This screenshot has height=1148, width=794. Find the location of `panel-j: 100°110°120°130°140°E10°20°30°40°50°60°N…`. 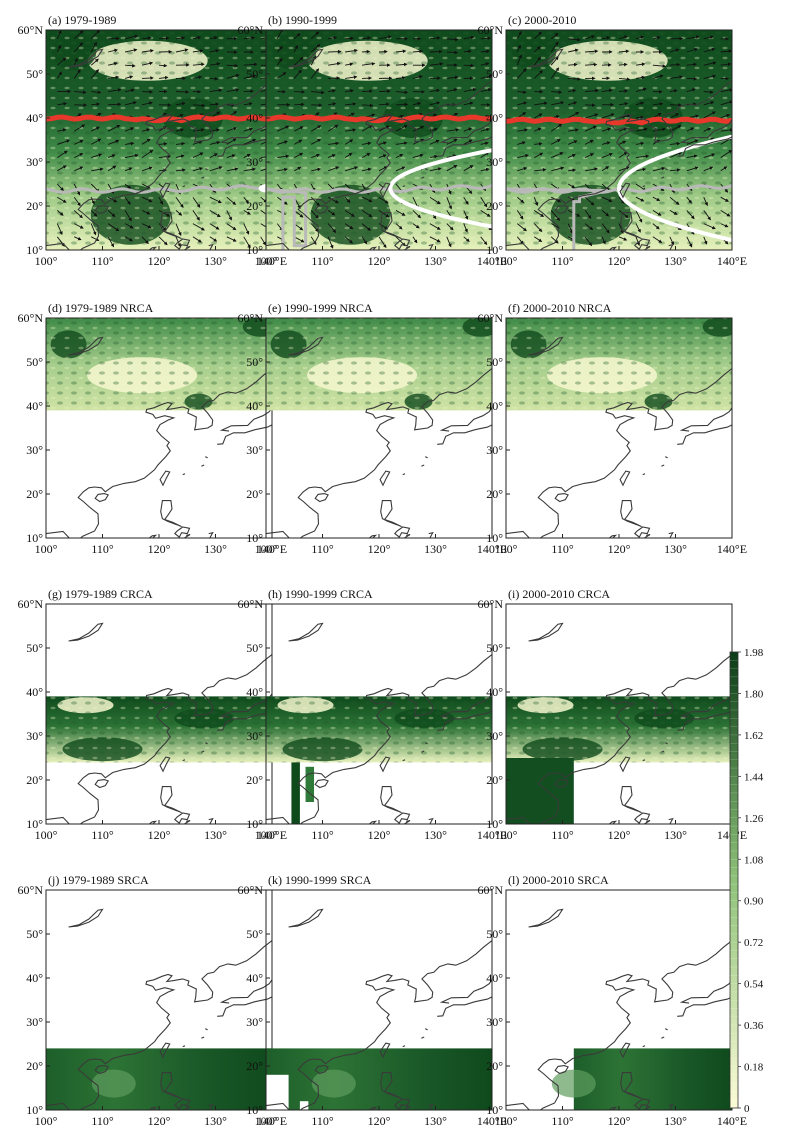

panel-j: 100°110°120°130°140°E10°20°30°40°50°60°N… is located at coordinates (153, 1000).